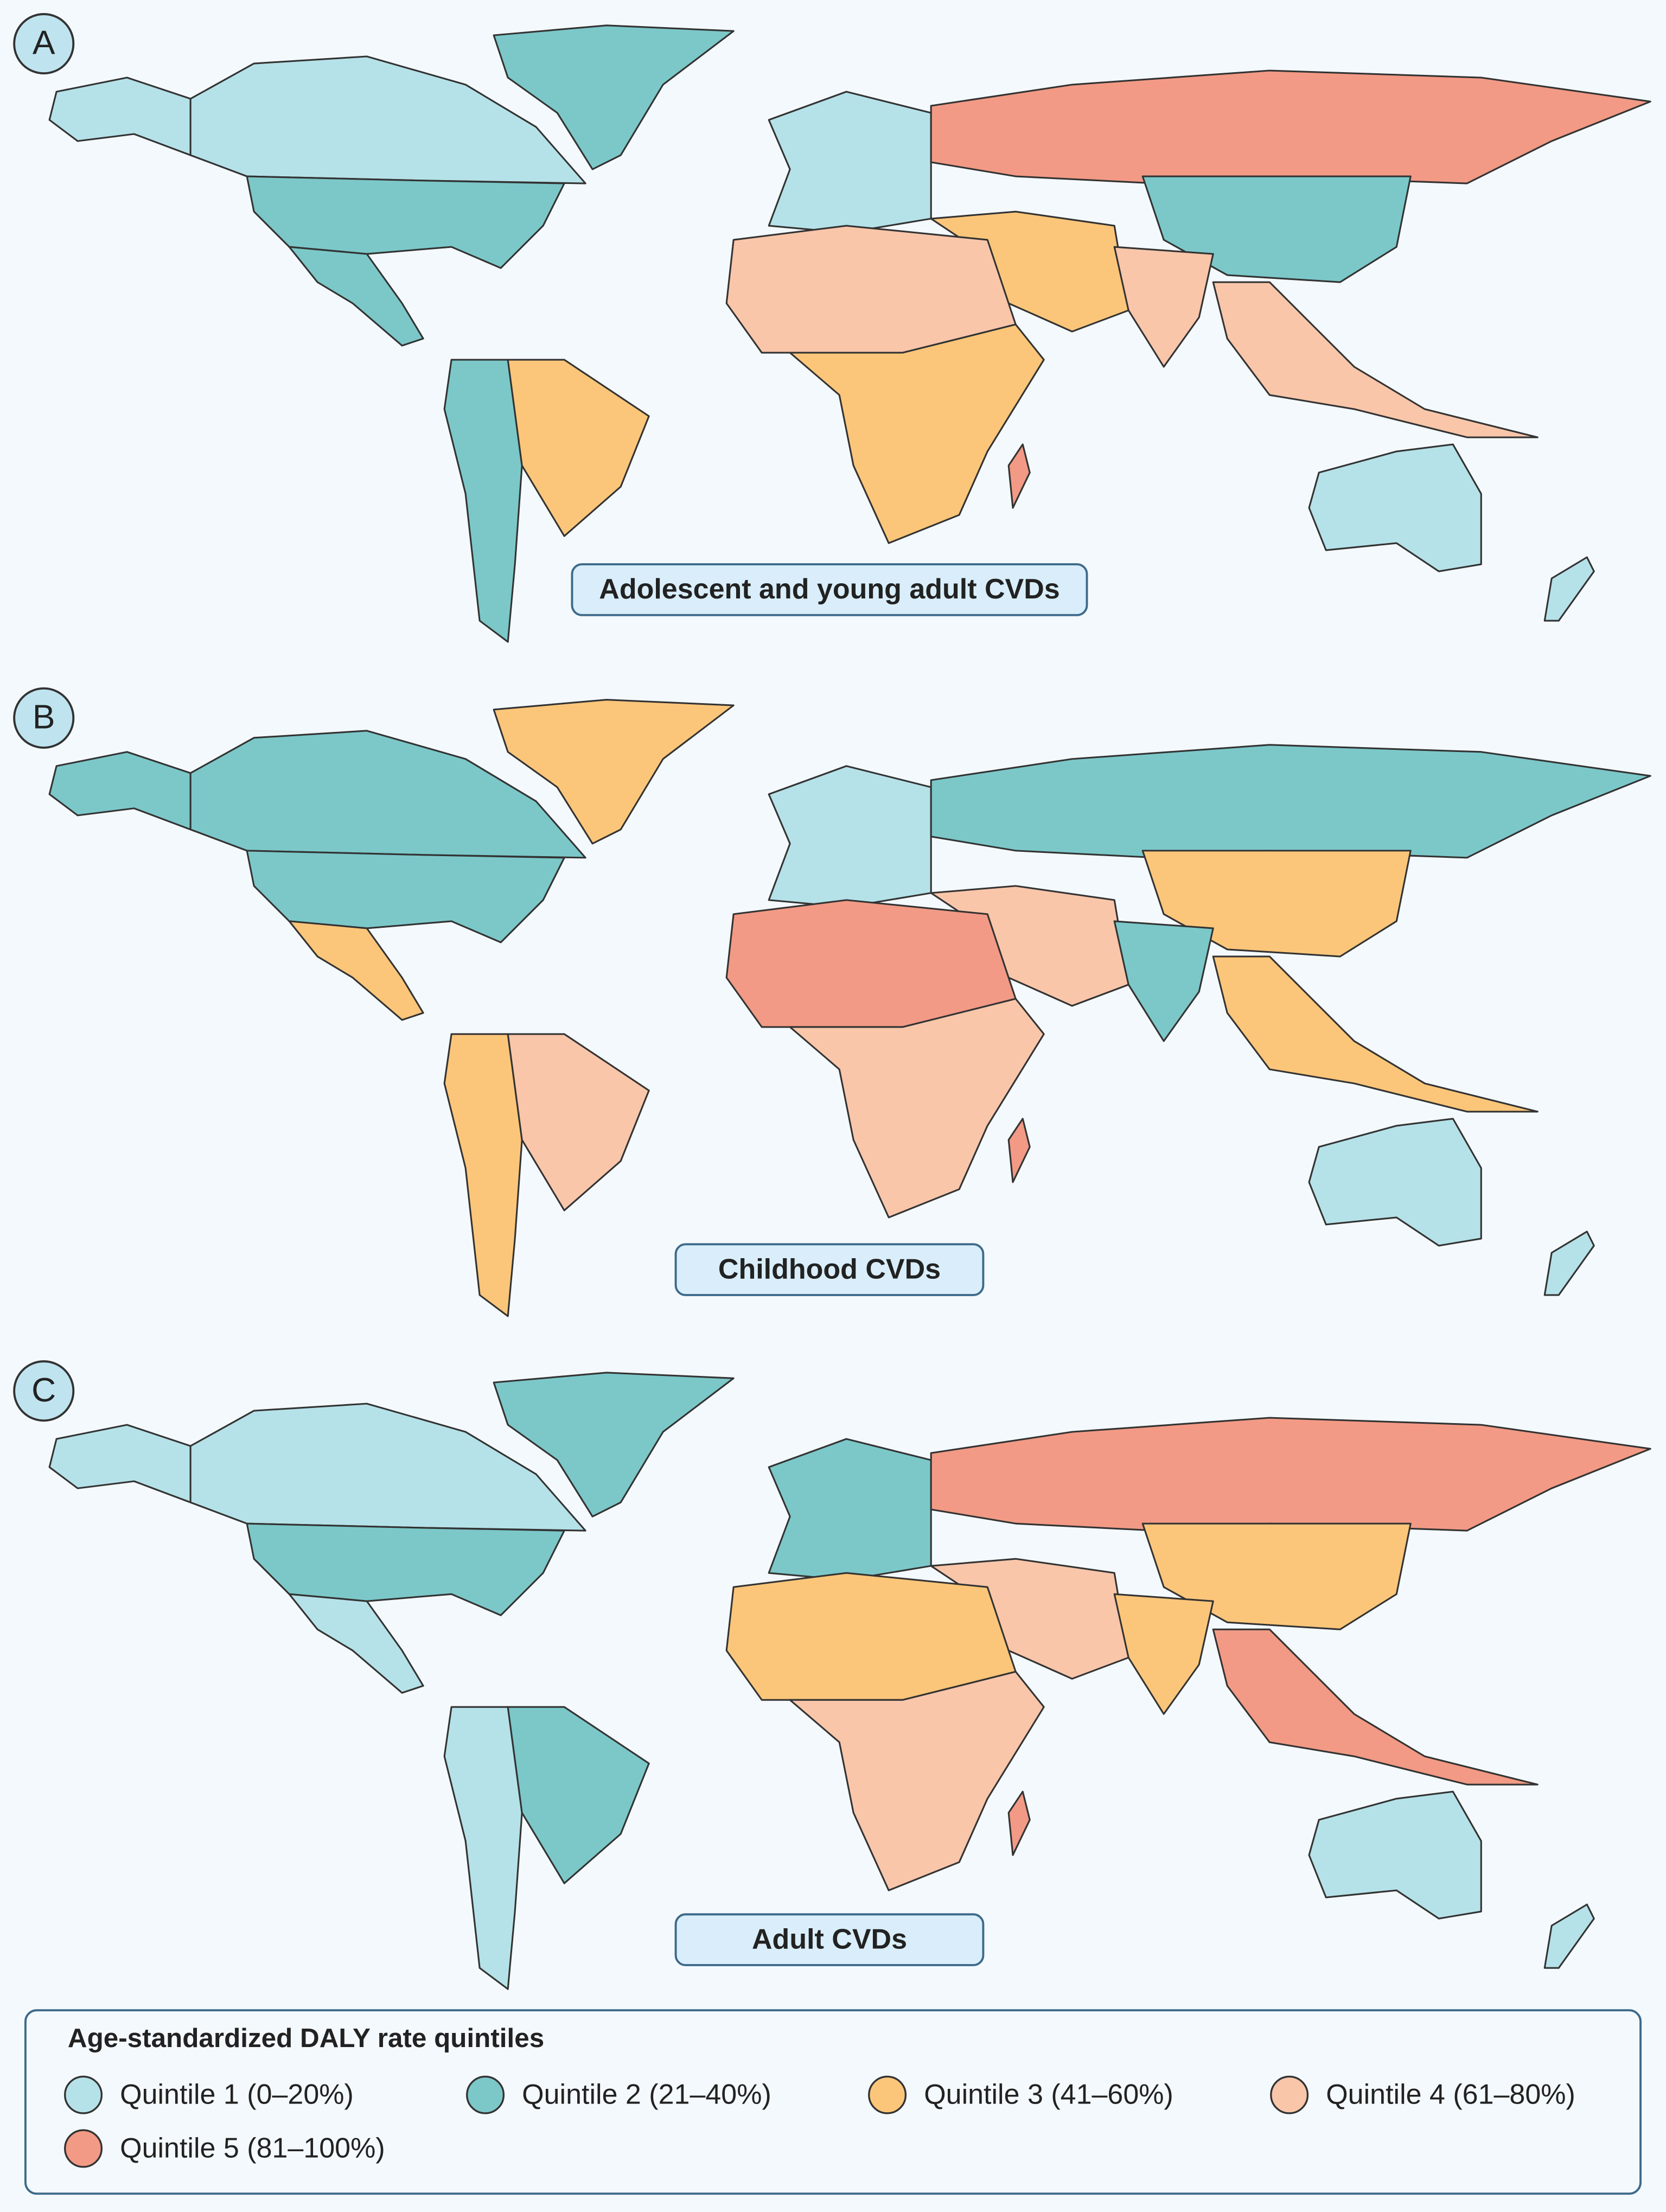 The height and width of the screenshot is (2212, 1666). Describe the element at coordinates (1048, 2095) in the screenshot. I see `legend-label: Quintile 3 (41–60%)` at that location.